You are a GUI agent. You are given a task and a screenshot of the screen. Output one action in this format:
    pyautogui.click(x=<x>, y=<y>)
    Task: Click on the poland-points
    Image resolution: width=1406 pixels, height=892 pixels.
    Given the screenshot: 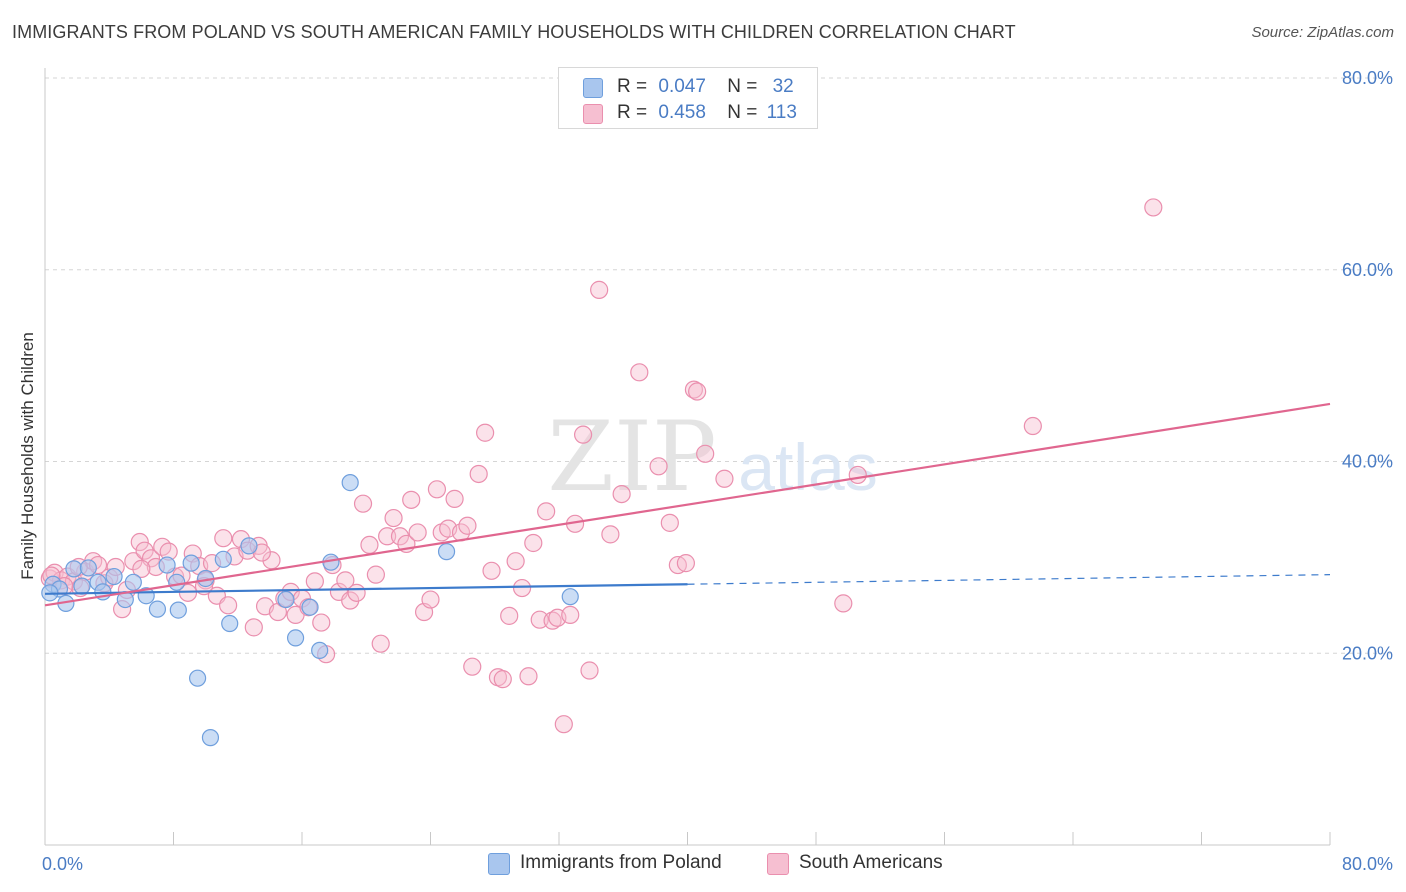 What is the action you would take?
    pyautogui.click(x=310, y=610)
    